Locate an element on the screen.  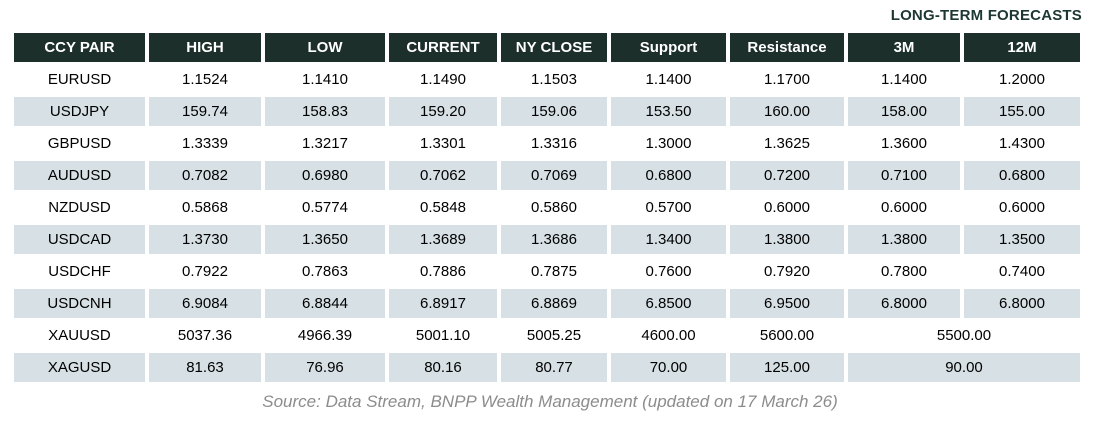
column-header-ny-close: NY CLOSE is located at coordinates (554, 47).